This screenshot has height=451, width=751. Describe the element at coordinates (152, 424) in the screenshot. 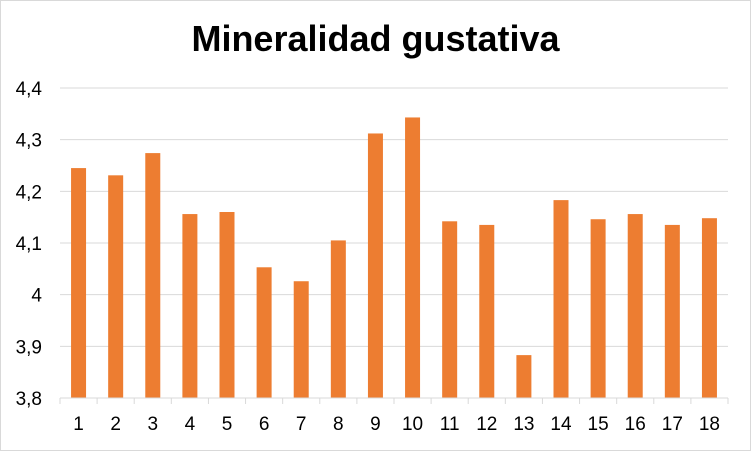

I see `x-tick-label: 3` at that location.